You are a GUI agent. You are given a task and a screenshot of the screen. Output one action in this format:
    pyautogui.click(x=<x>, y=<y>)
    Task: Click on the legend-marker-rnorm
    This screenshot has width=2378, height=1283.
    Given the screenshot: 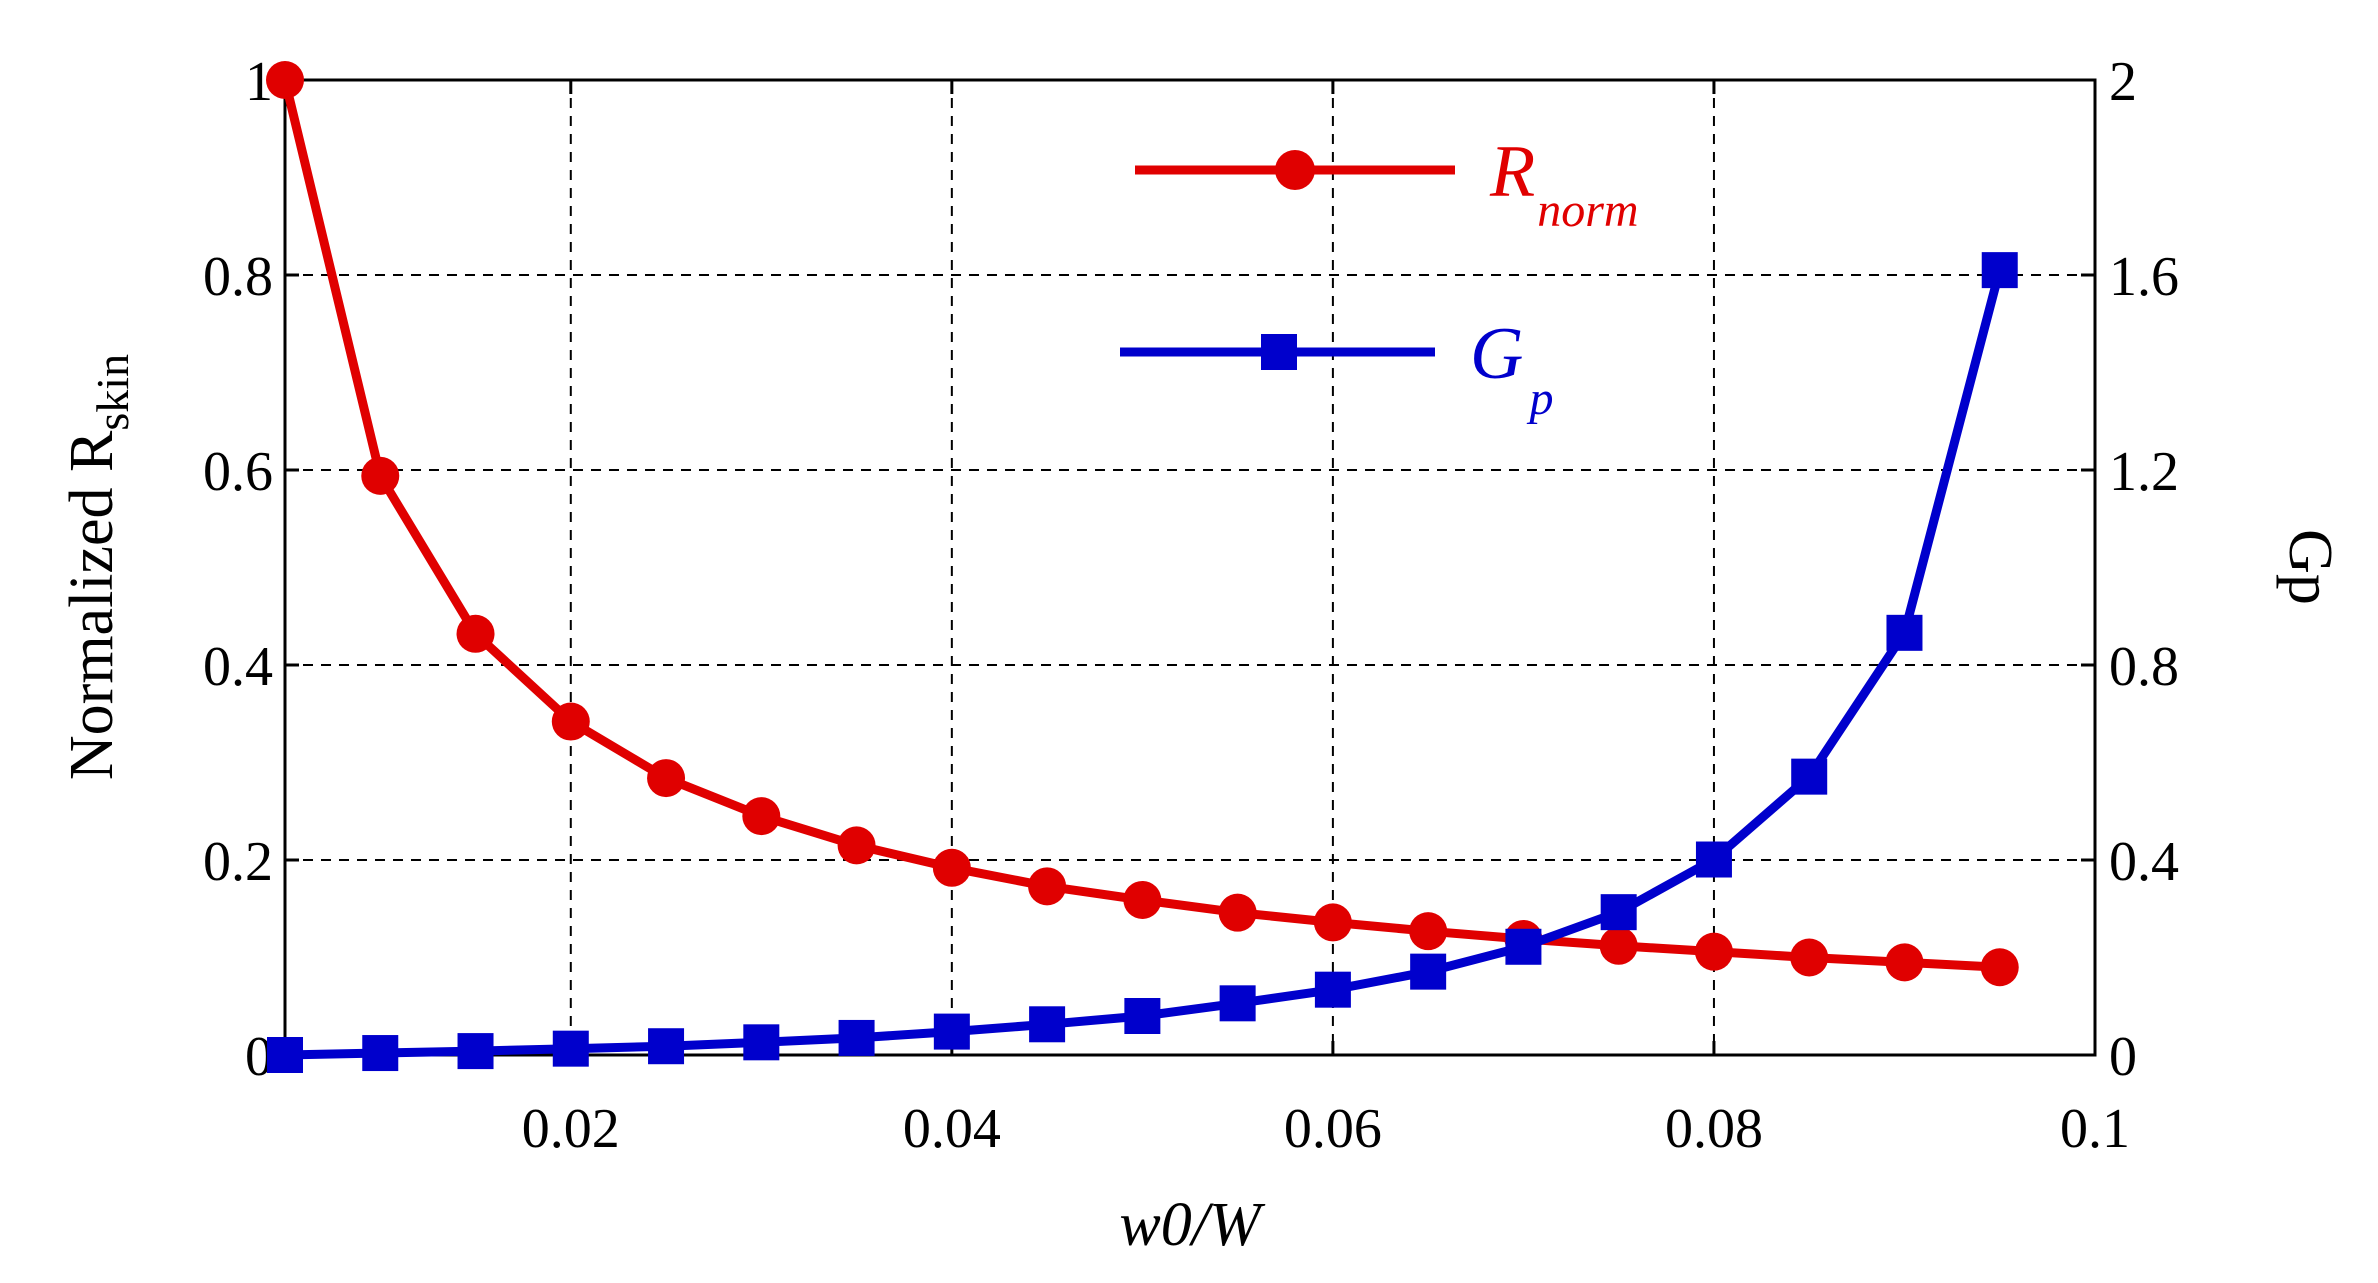 What is the action you would take?
    pyautogui.click(x=1295, y=170)
    